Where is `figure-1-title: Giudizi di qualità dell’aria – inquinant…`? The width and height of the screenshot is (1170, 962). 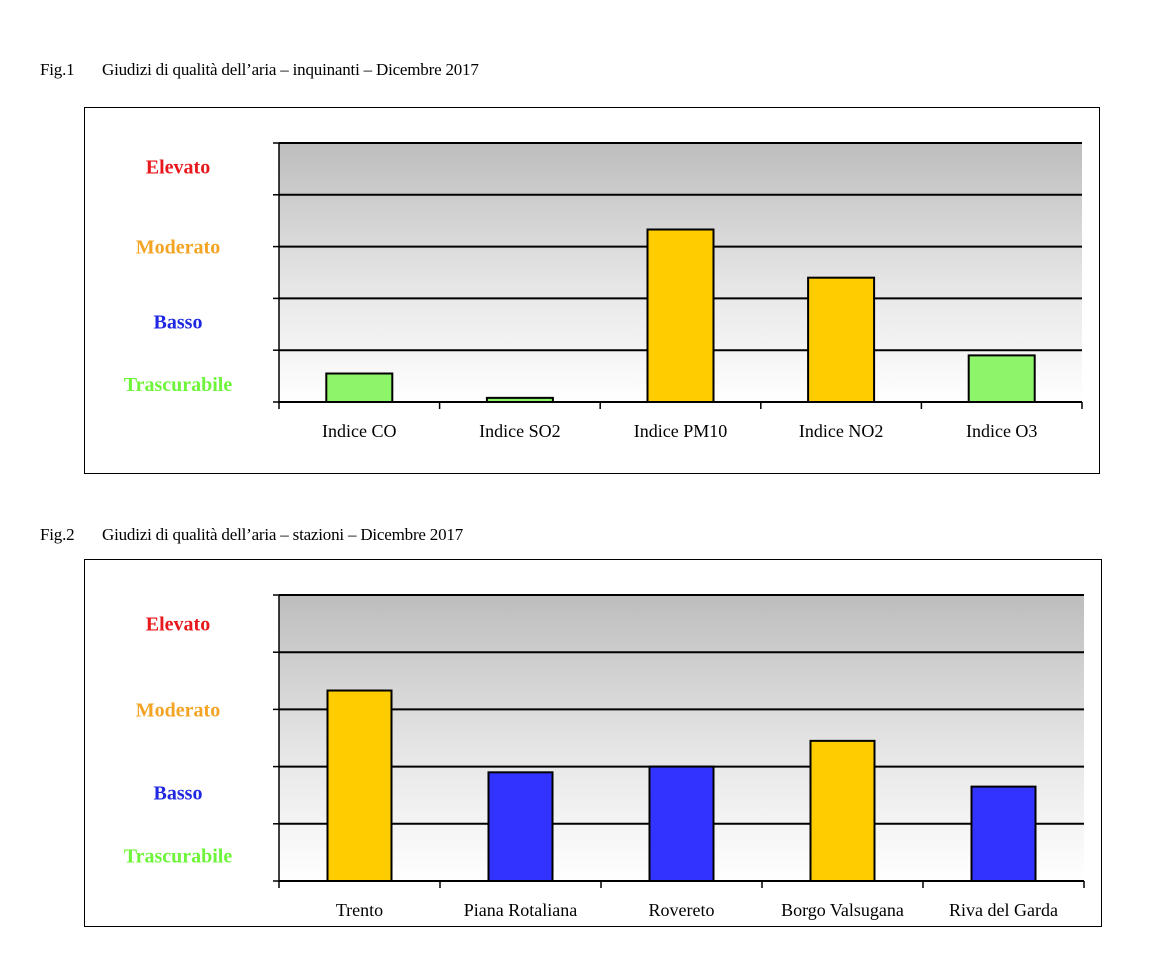
figure-1-title: Giudizi di qualità dell’aria – inquinant… is located at coordinates (290, 69).